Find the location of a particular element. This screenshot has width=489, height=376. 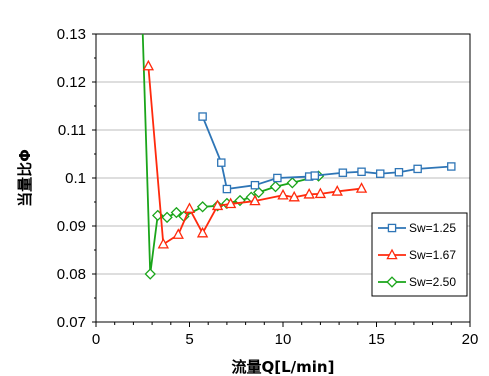

legend: Sw=1.25 Sw=1.67 Sw=2.50 is located at coordinates (419, 254).